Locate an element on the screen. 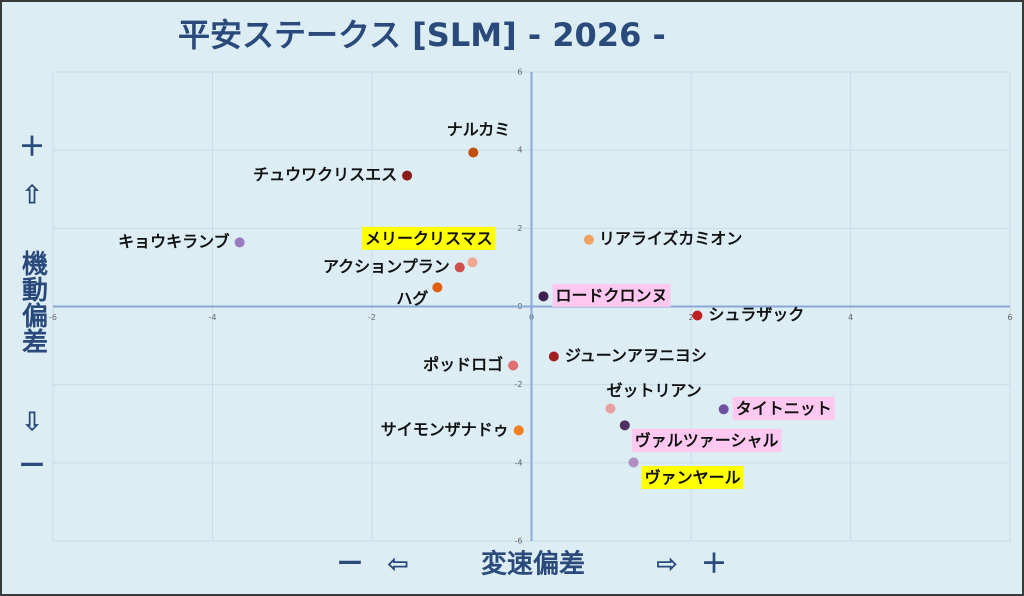 The height and width of the screenshot is (596, 1024). y-plus: ＋ is located at coordinates (32, 148).